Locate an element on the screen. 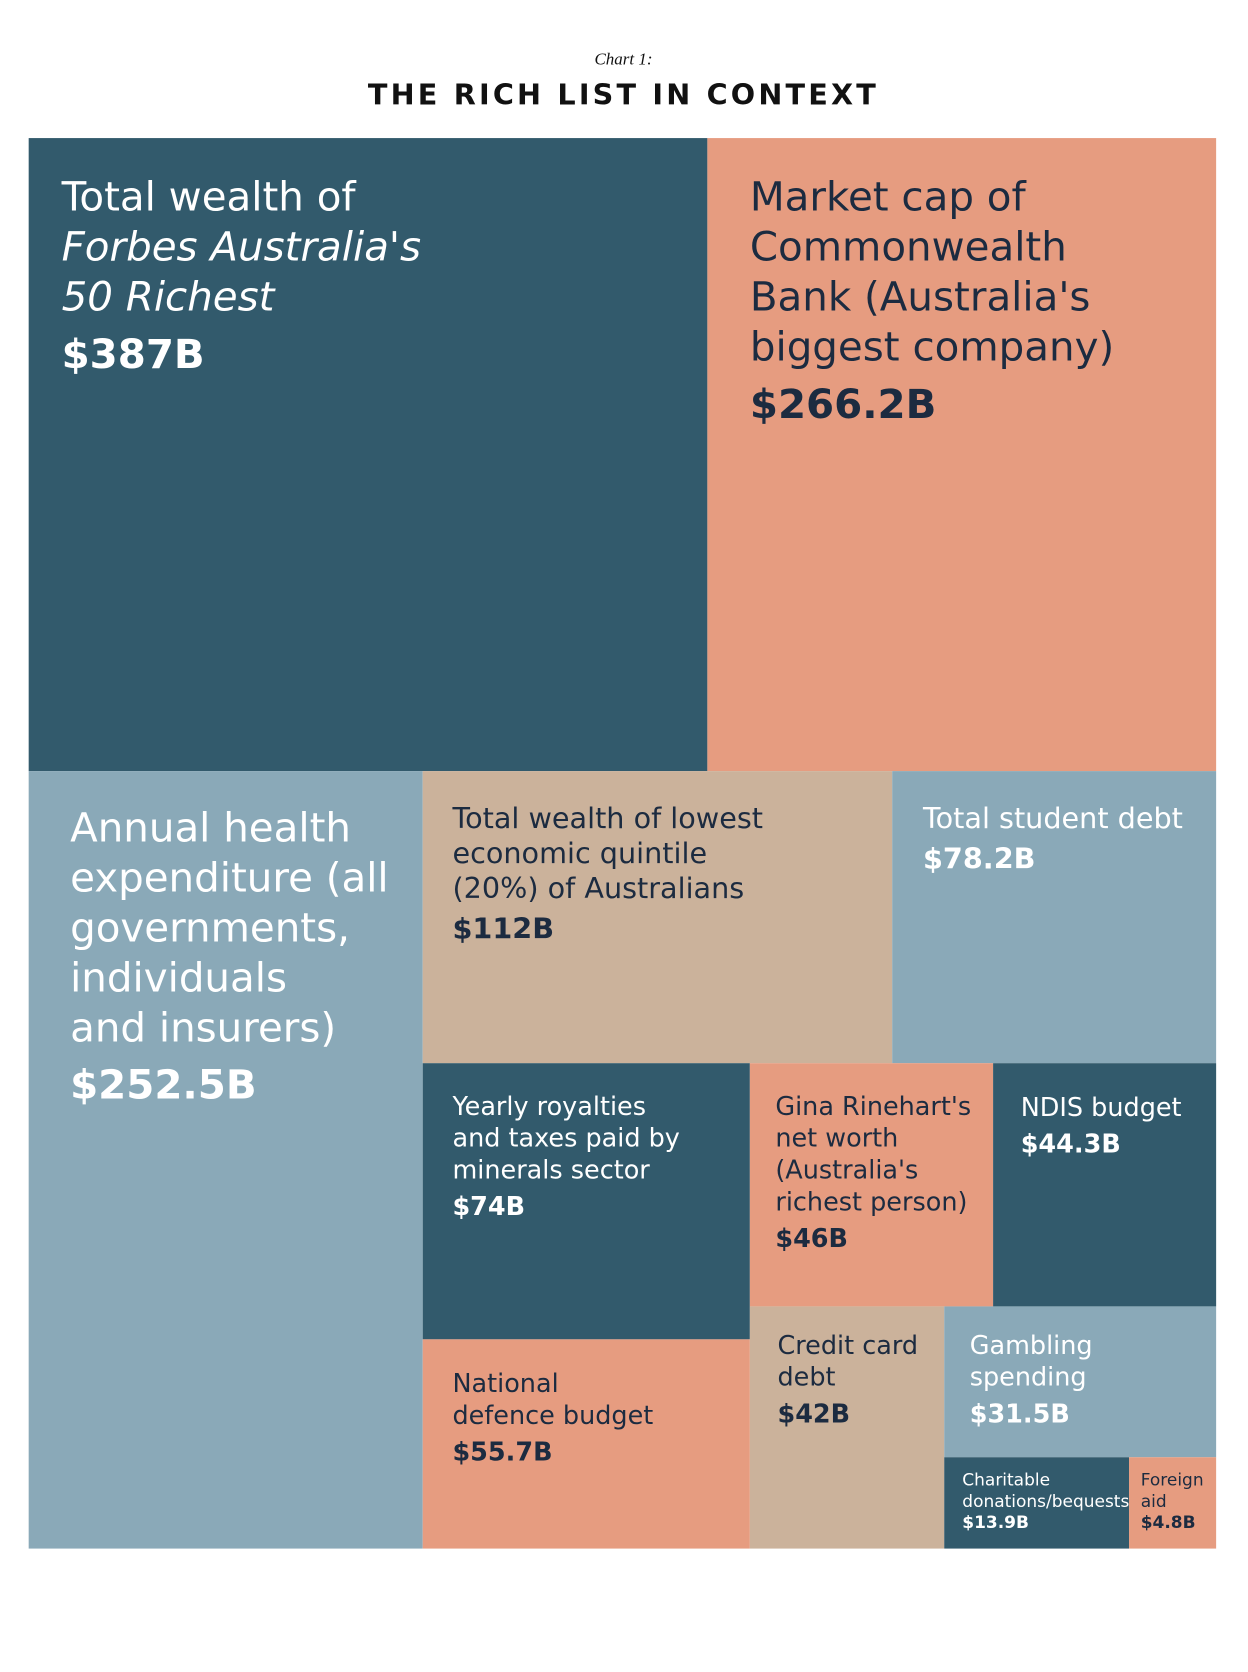 This screenshot has height=1672, width=1248. cell-label: and taxes paid by is located at coordinates (565, 1139).